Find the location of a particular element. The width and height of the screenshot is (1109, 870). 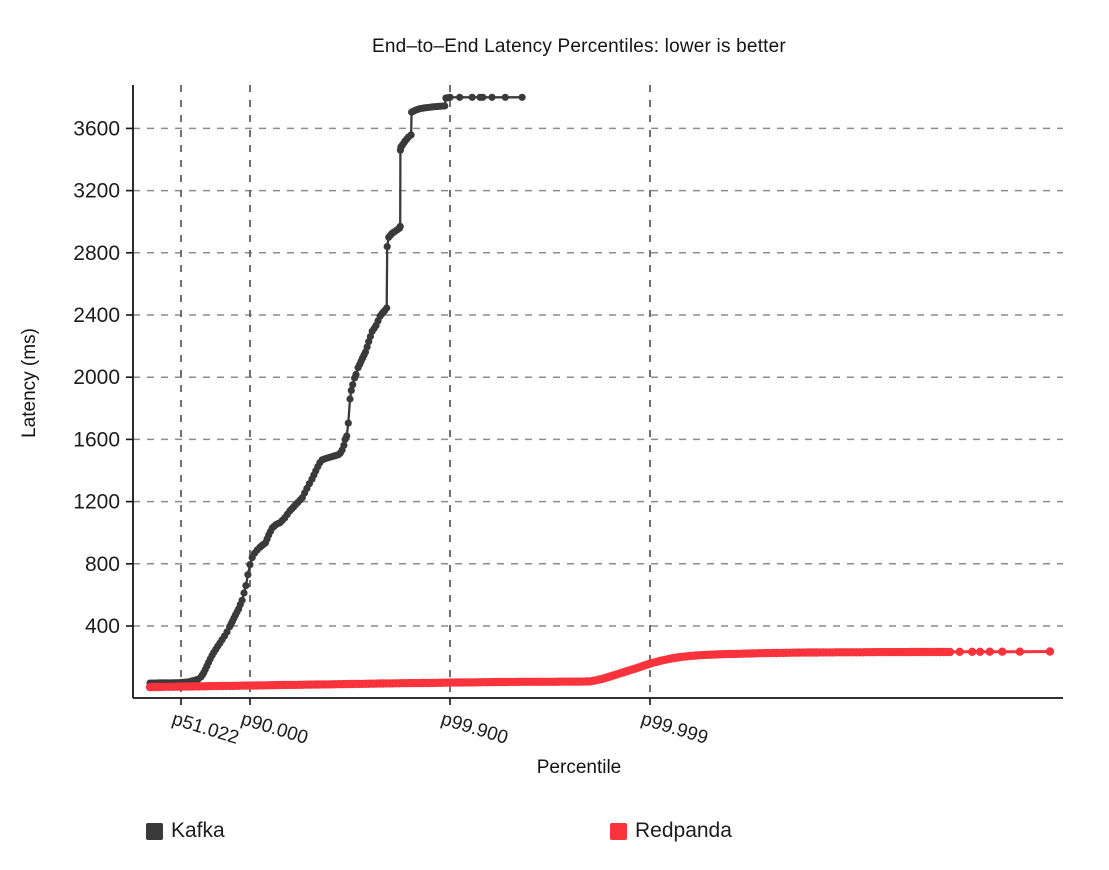

legend-label-kafka: Kafka is located at coordinates (198, 830).